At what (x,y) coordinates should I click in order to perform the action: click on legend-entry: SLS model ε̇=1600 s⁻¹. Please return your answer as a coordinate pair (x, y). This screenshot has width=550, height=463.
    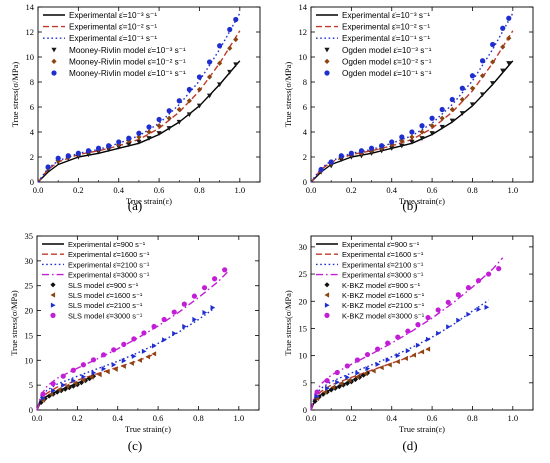
    Looking at the image, I should click on (105, 295).